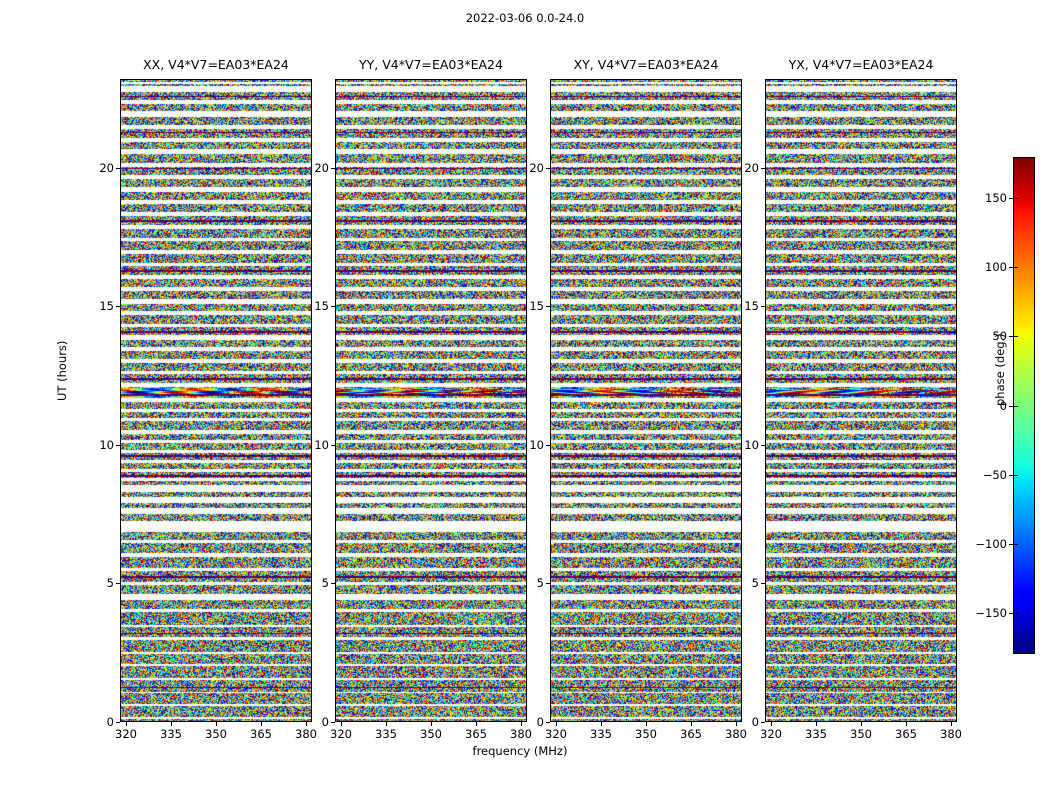  What do you see at coordinates (106, 306) in the screenshot?
I see `panel-xx-ytick-label: 15` at bounding box center [106, 306].